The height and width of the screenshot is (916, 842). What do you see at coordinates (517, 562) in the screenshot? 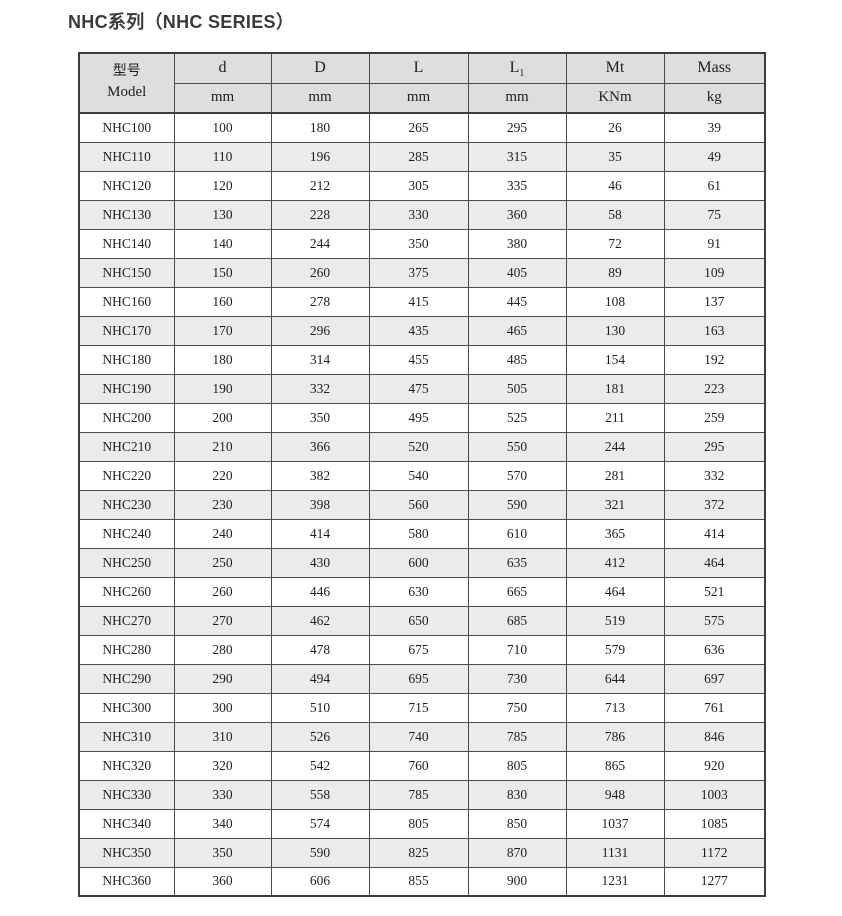
I see `value-cell: 635` at bounding box center [517, 562].